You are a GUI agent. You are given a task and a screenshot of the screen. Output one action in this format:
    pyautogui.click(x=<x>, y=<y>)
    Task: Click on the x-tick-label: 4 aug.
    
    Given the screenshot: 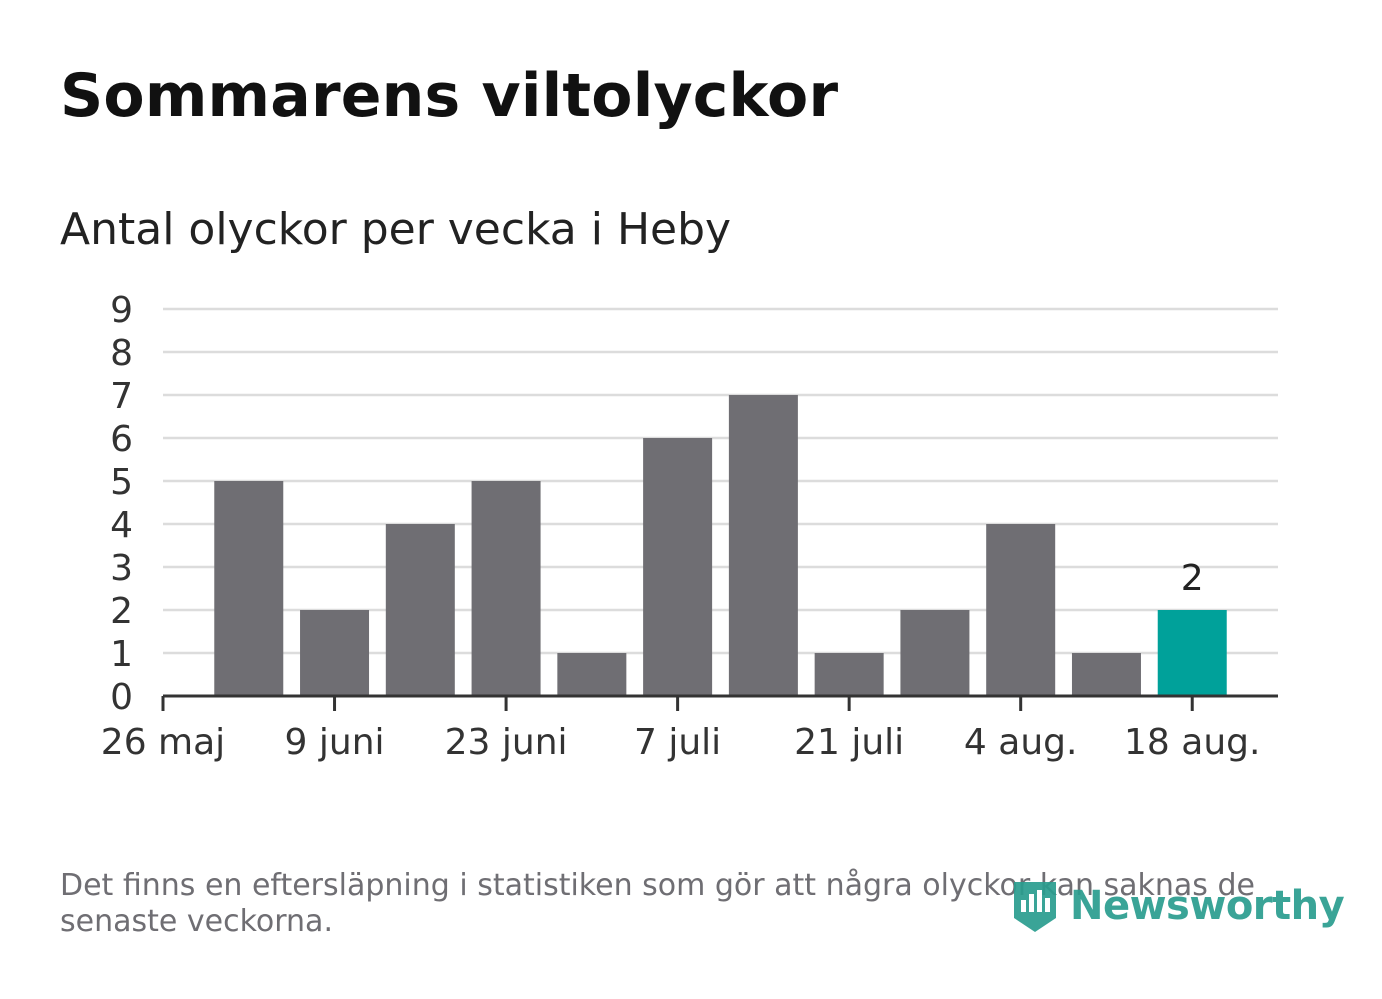 What is the action you would take?
    pyautogui.click(x=1021, y=742)
    